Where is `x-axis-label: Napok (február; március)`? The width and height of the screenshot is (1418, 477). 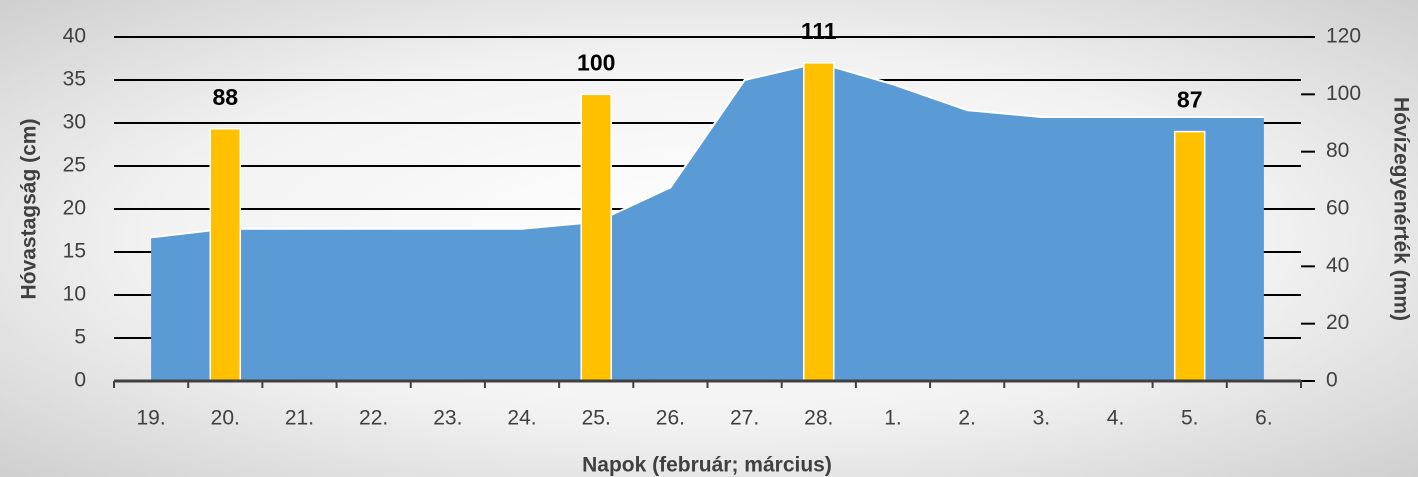
x-axis-label: Napok (február; március) is located at coordinates (707, 465).